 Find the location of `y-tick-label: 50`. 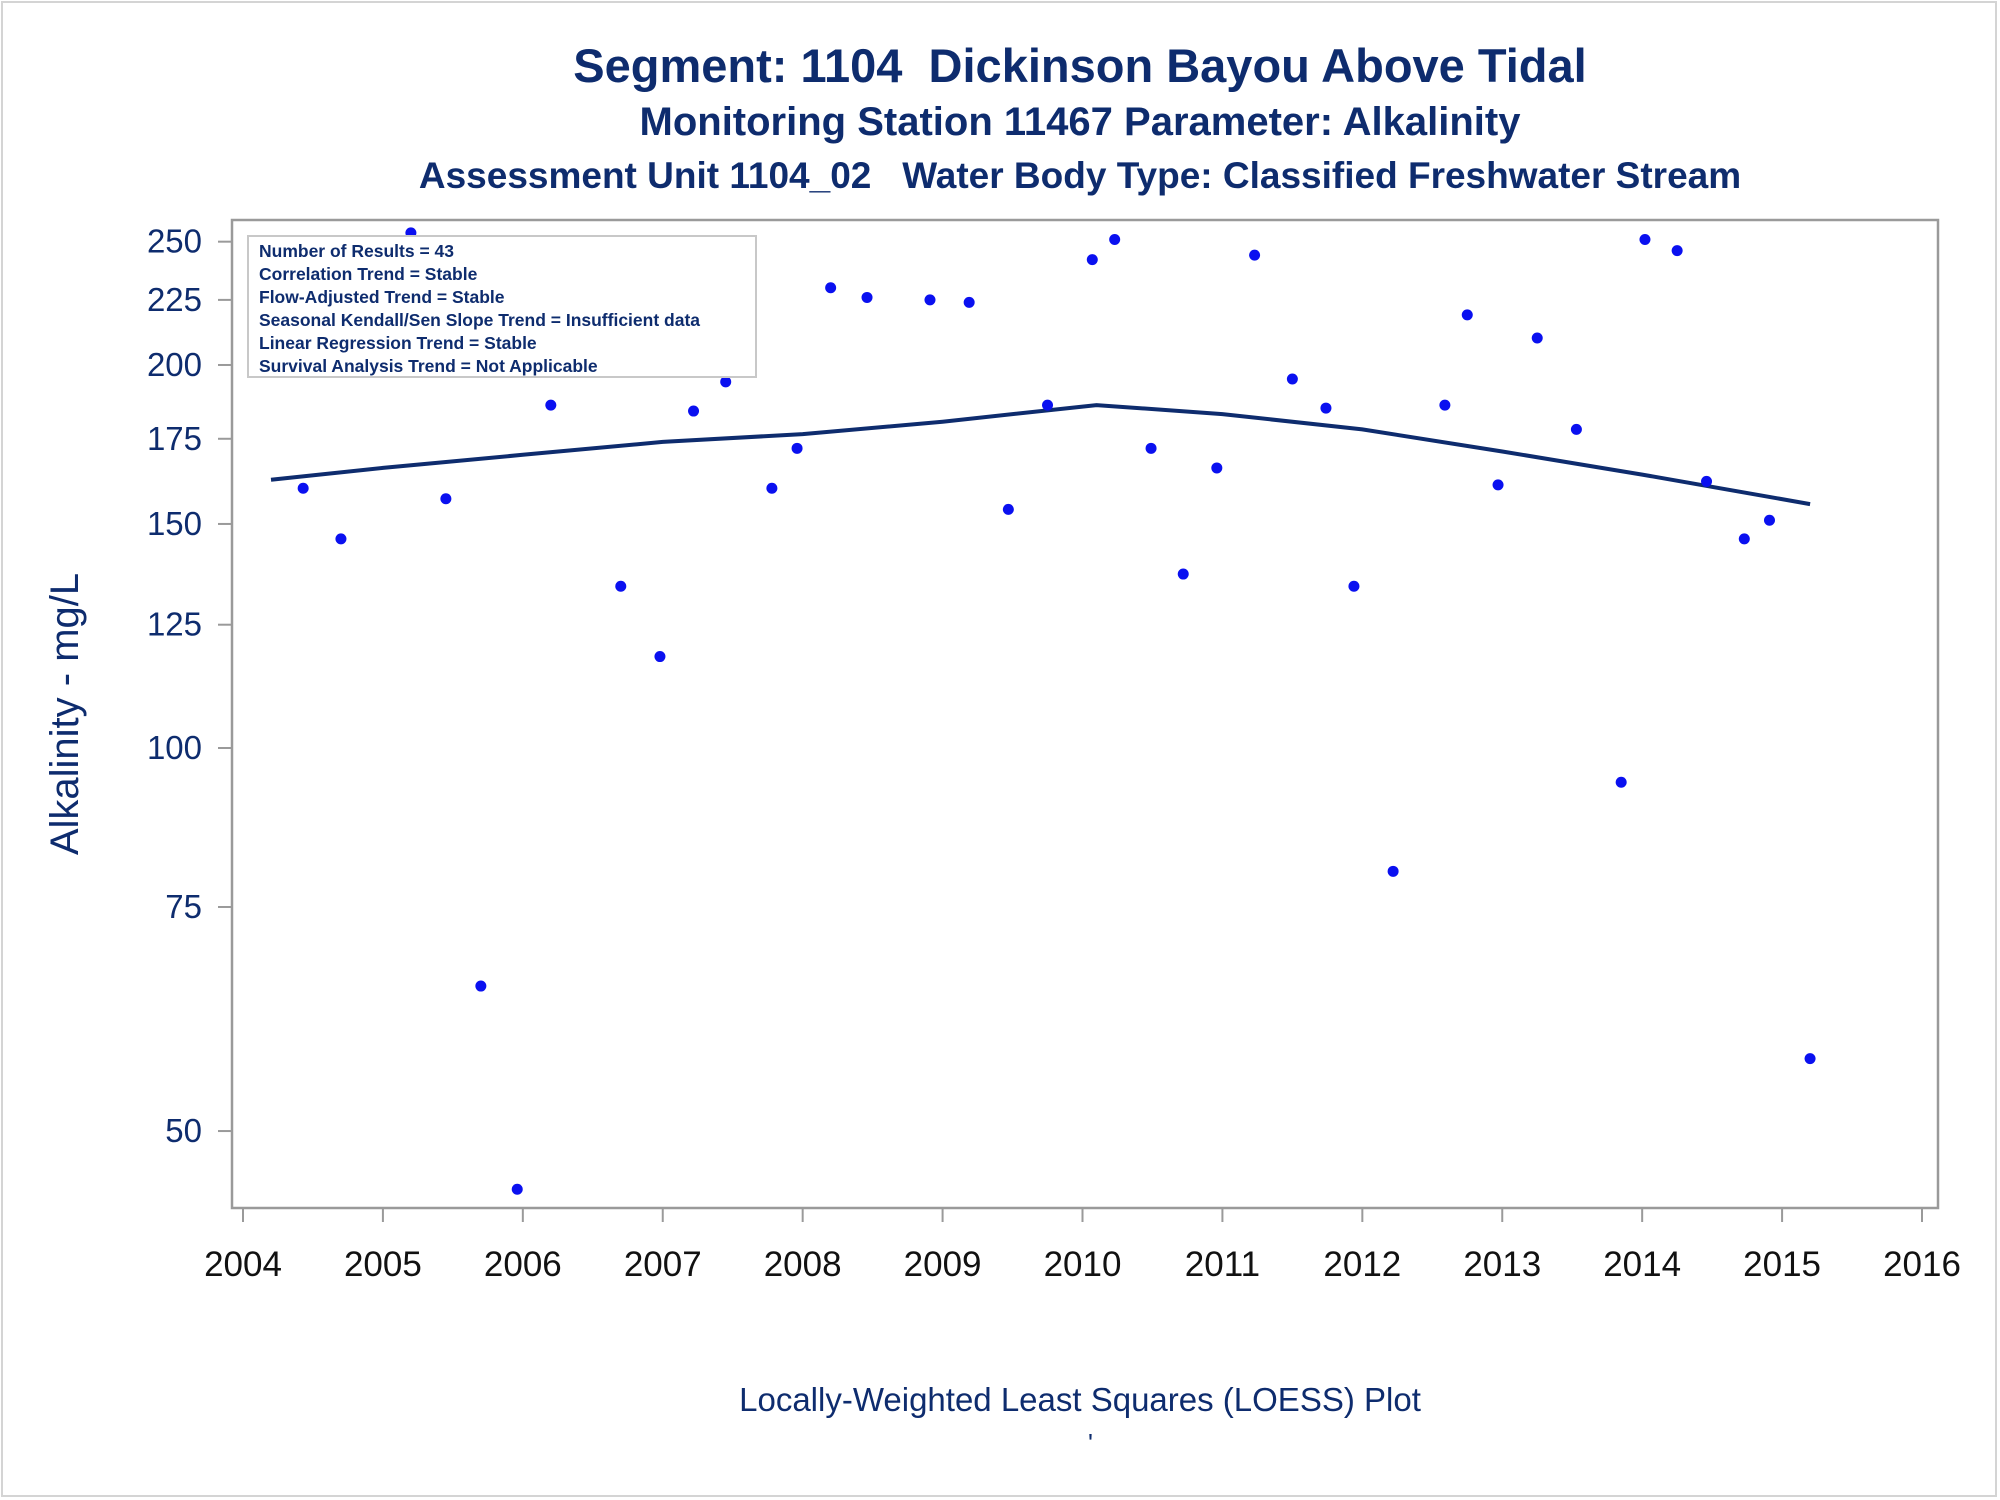

y-tick-label: 50 is located at coordinates (183, 1130).